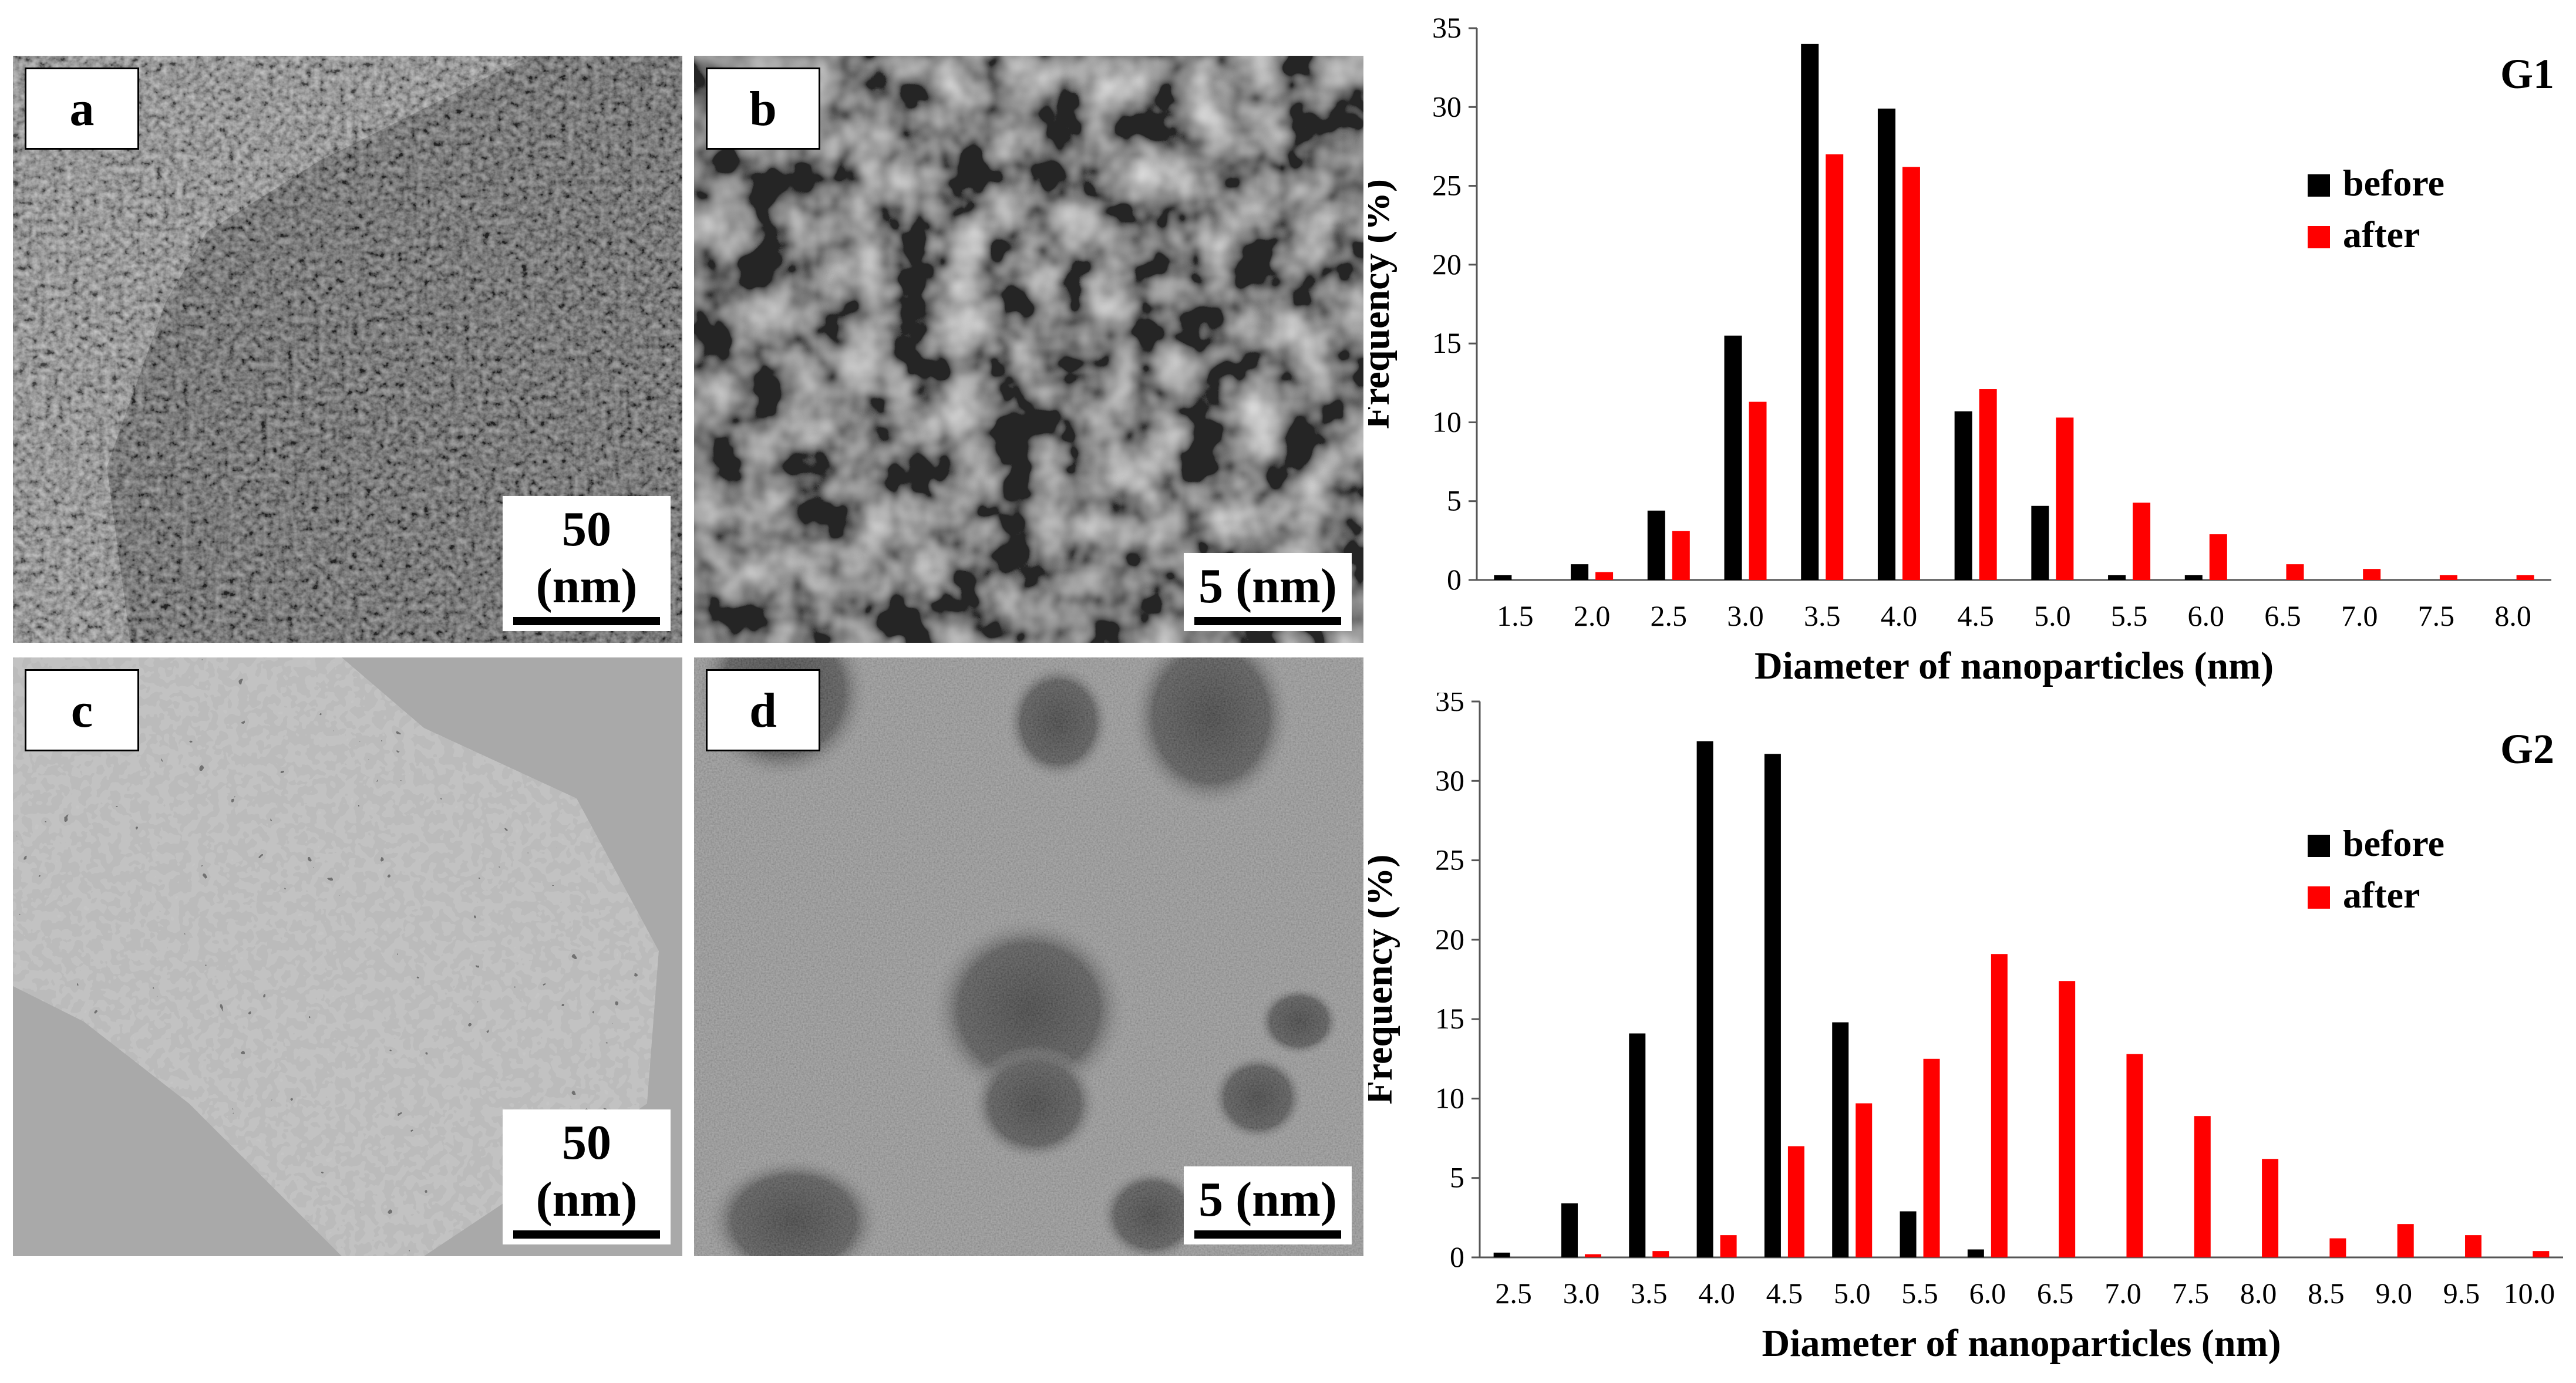 Image resolution: width=2576 pixels, height=1383 pixels. Describe the element at coordinates (2359, 615) in the screenshot. I see `x-tick-label: 7.0` at that location.